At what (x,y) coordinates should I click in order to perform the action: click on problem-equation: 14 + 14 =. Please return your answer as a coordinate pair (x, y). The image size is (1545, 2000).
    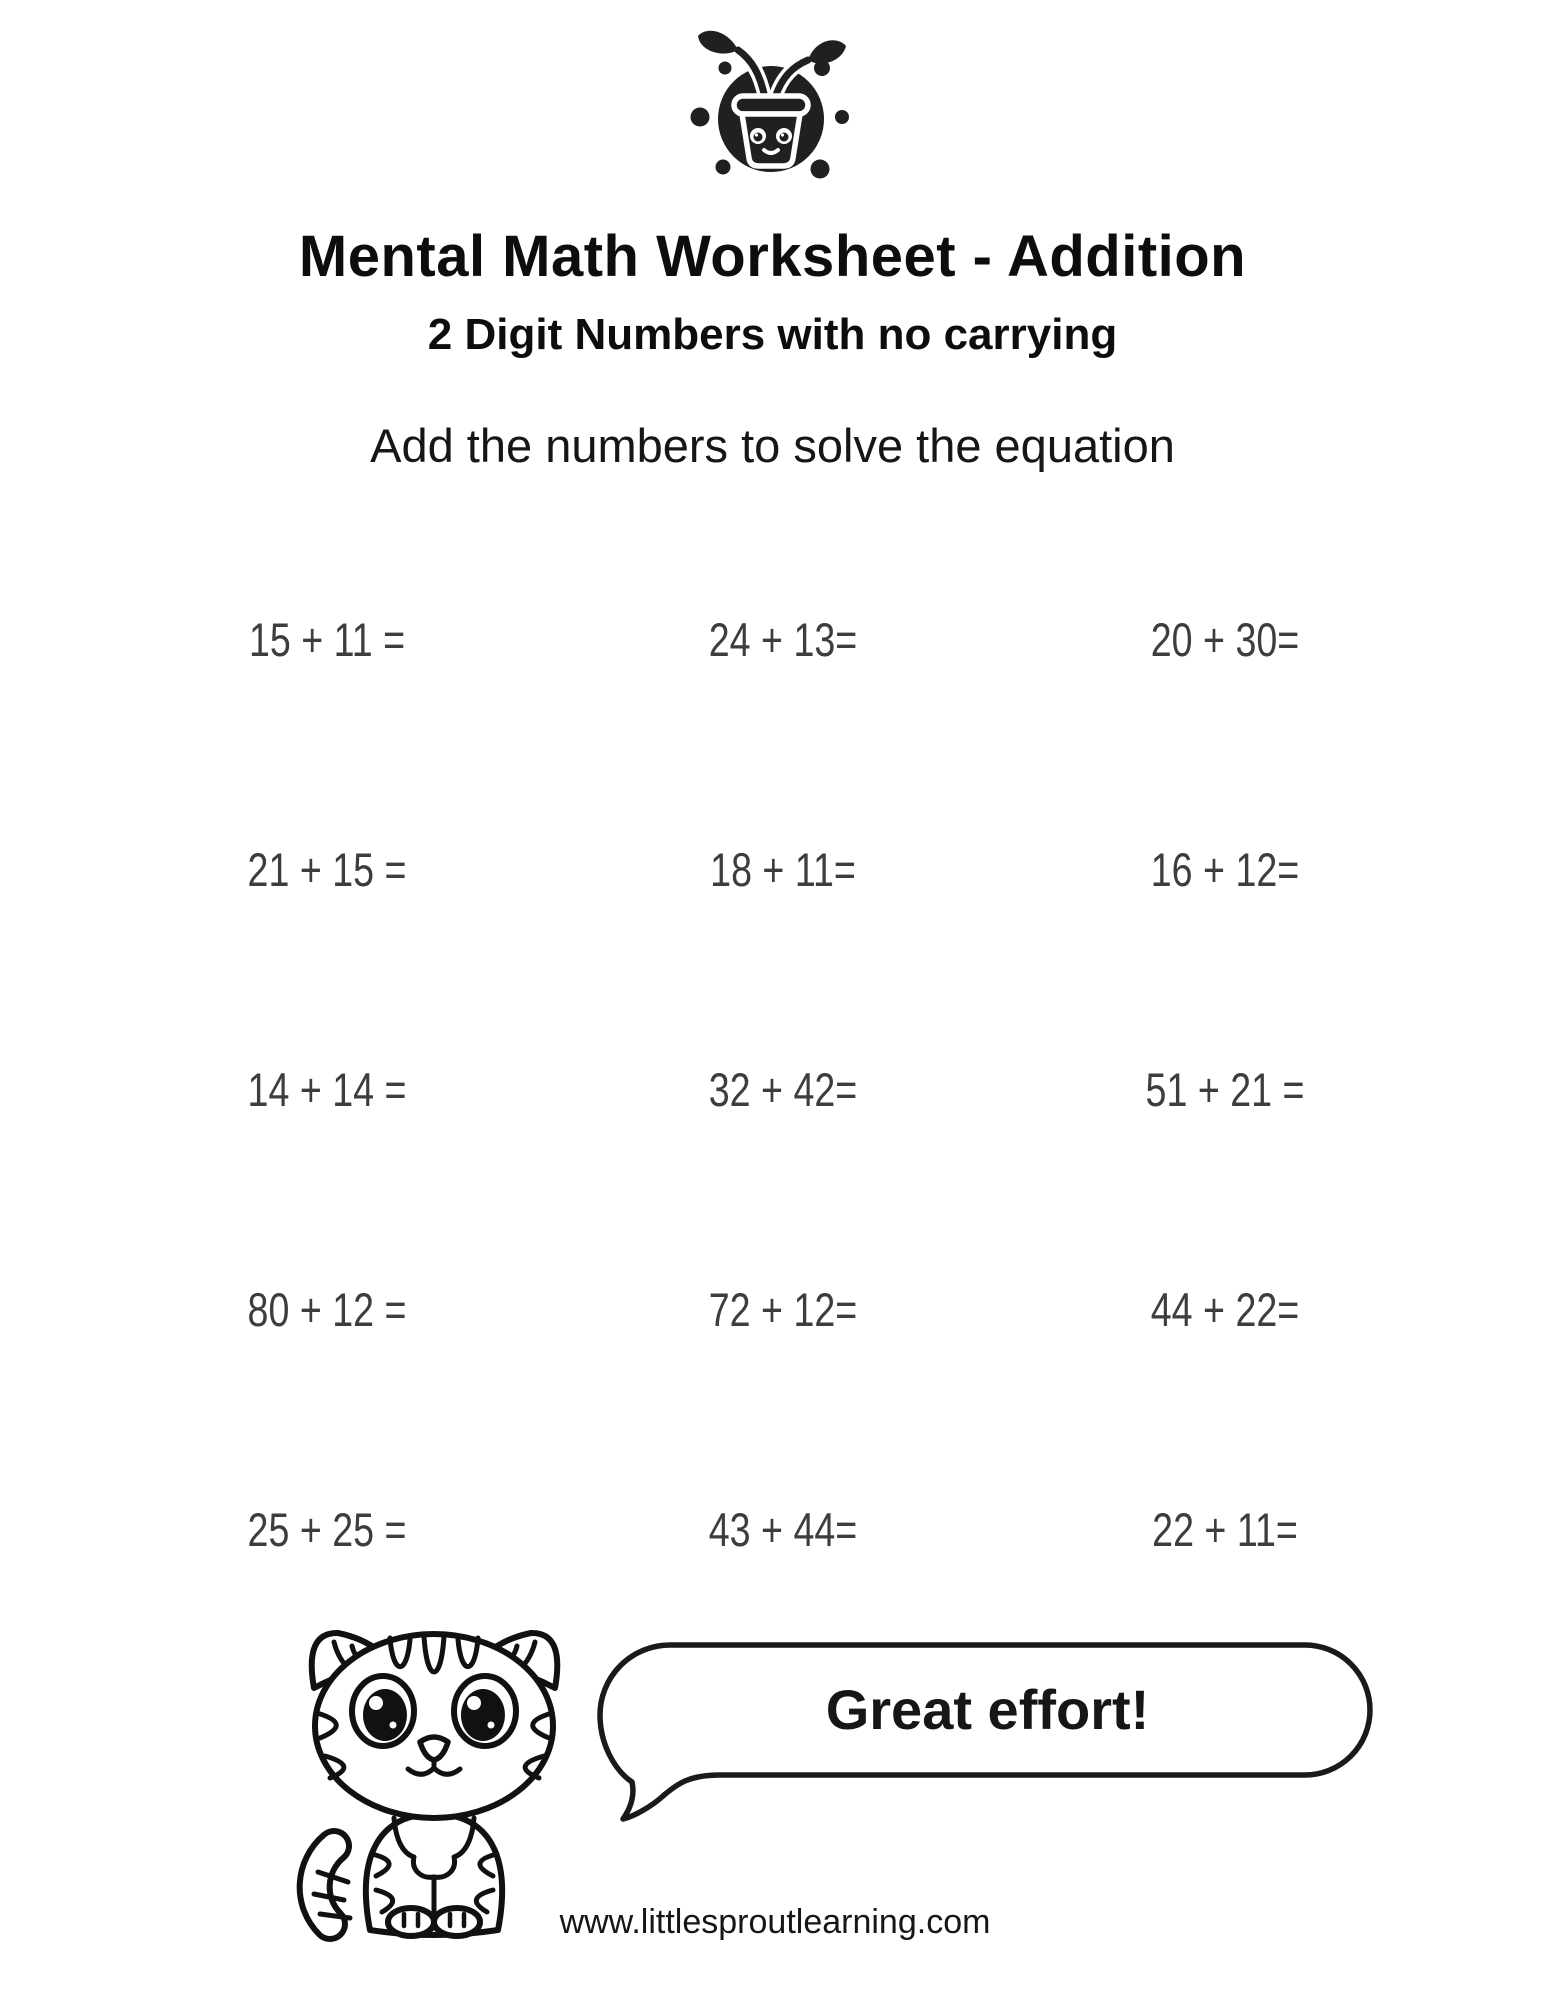
    Looking at the image, I should click on (327, 1089).